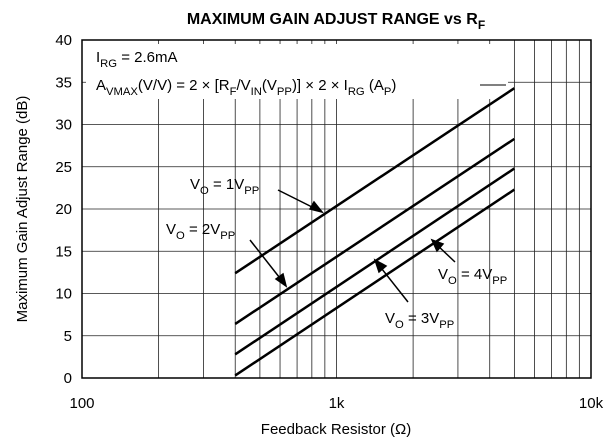  I want to click on annotation: IRG = 2.6mA, so click(137, 59).